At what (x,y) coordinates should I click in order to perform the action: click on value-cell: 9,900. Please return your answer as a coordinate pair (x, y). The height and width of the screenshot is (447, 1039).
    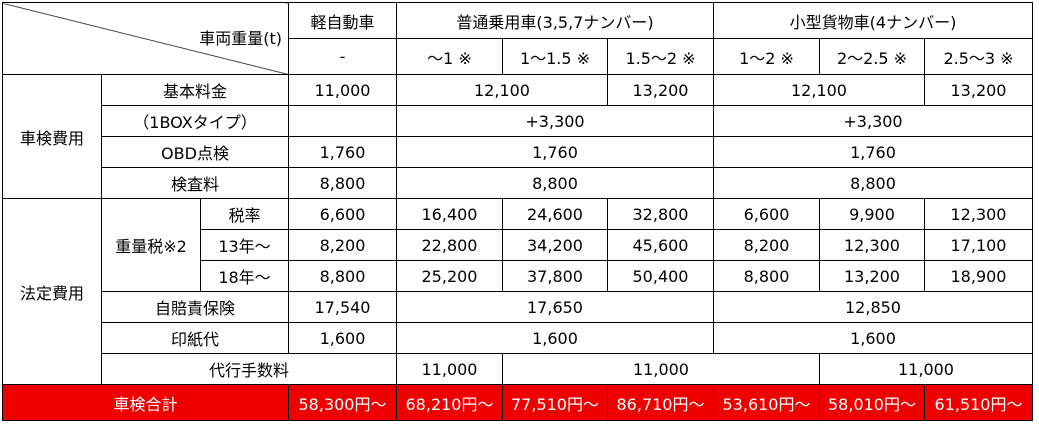
    Looking at the image, I should click on (872, 214).